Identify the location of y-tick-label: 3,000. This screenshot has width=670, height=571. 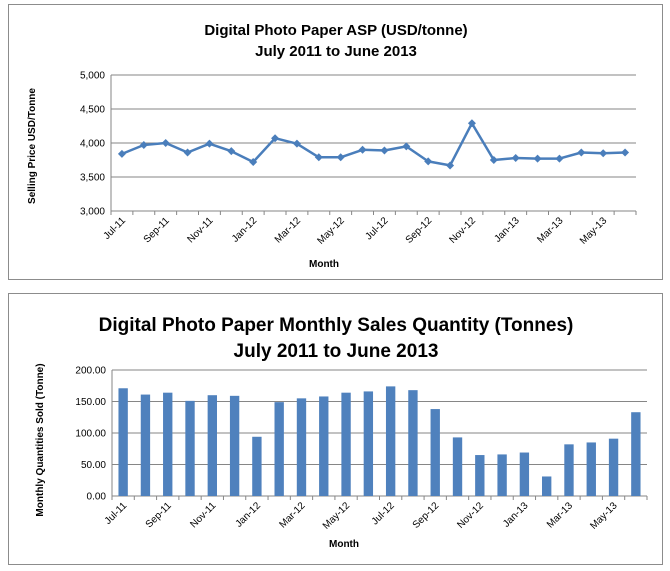
(92, 212).